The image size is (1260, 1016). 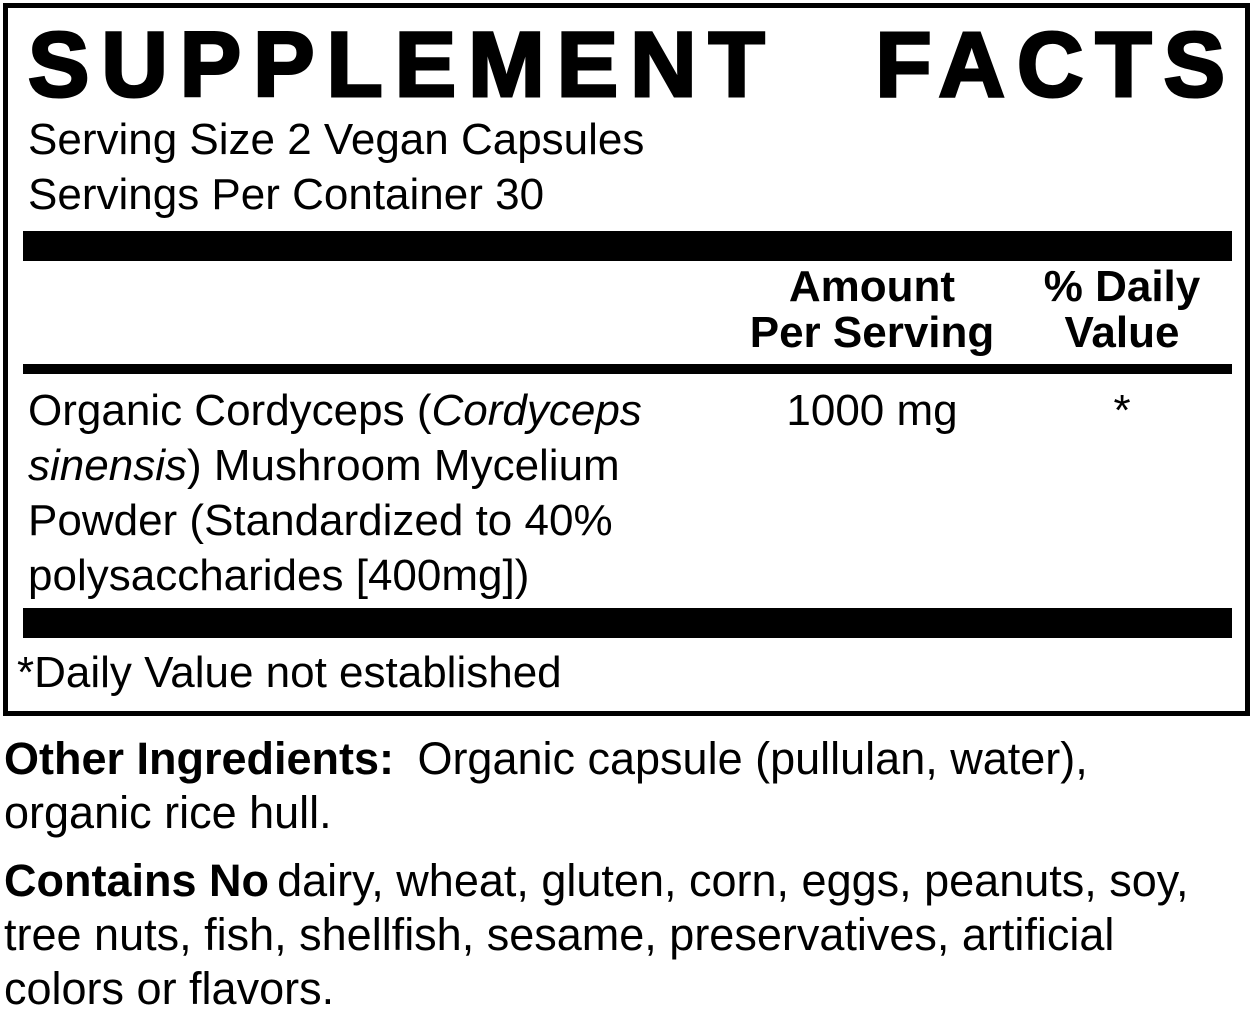 What do you see at coordinates (872, 410) in the screenshot?
I see `ingredient-amount: 1000 mg` at bounding box center [872, 410].